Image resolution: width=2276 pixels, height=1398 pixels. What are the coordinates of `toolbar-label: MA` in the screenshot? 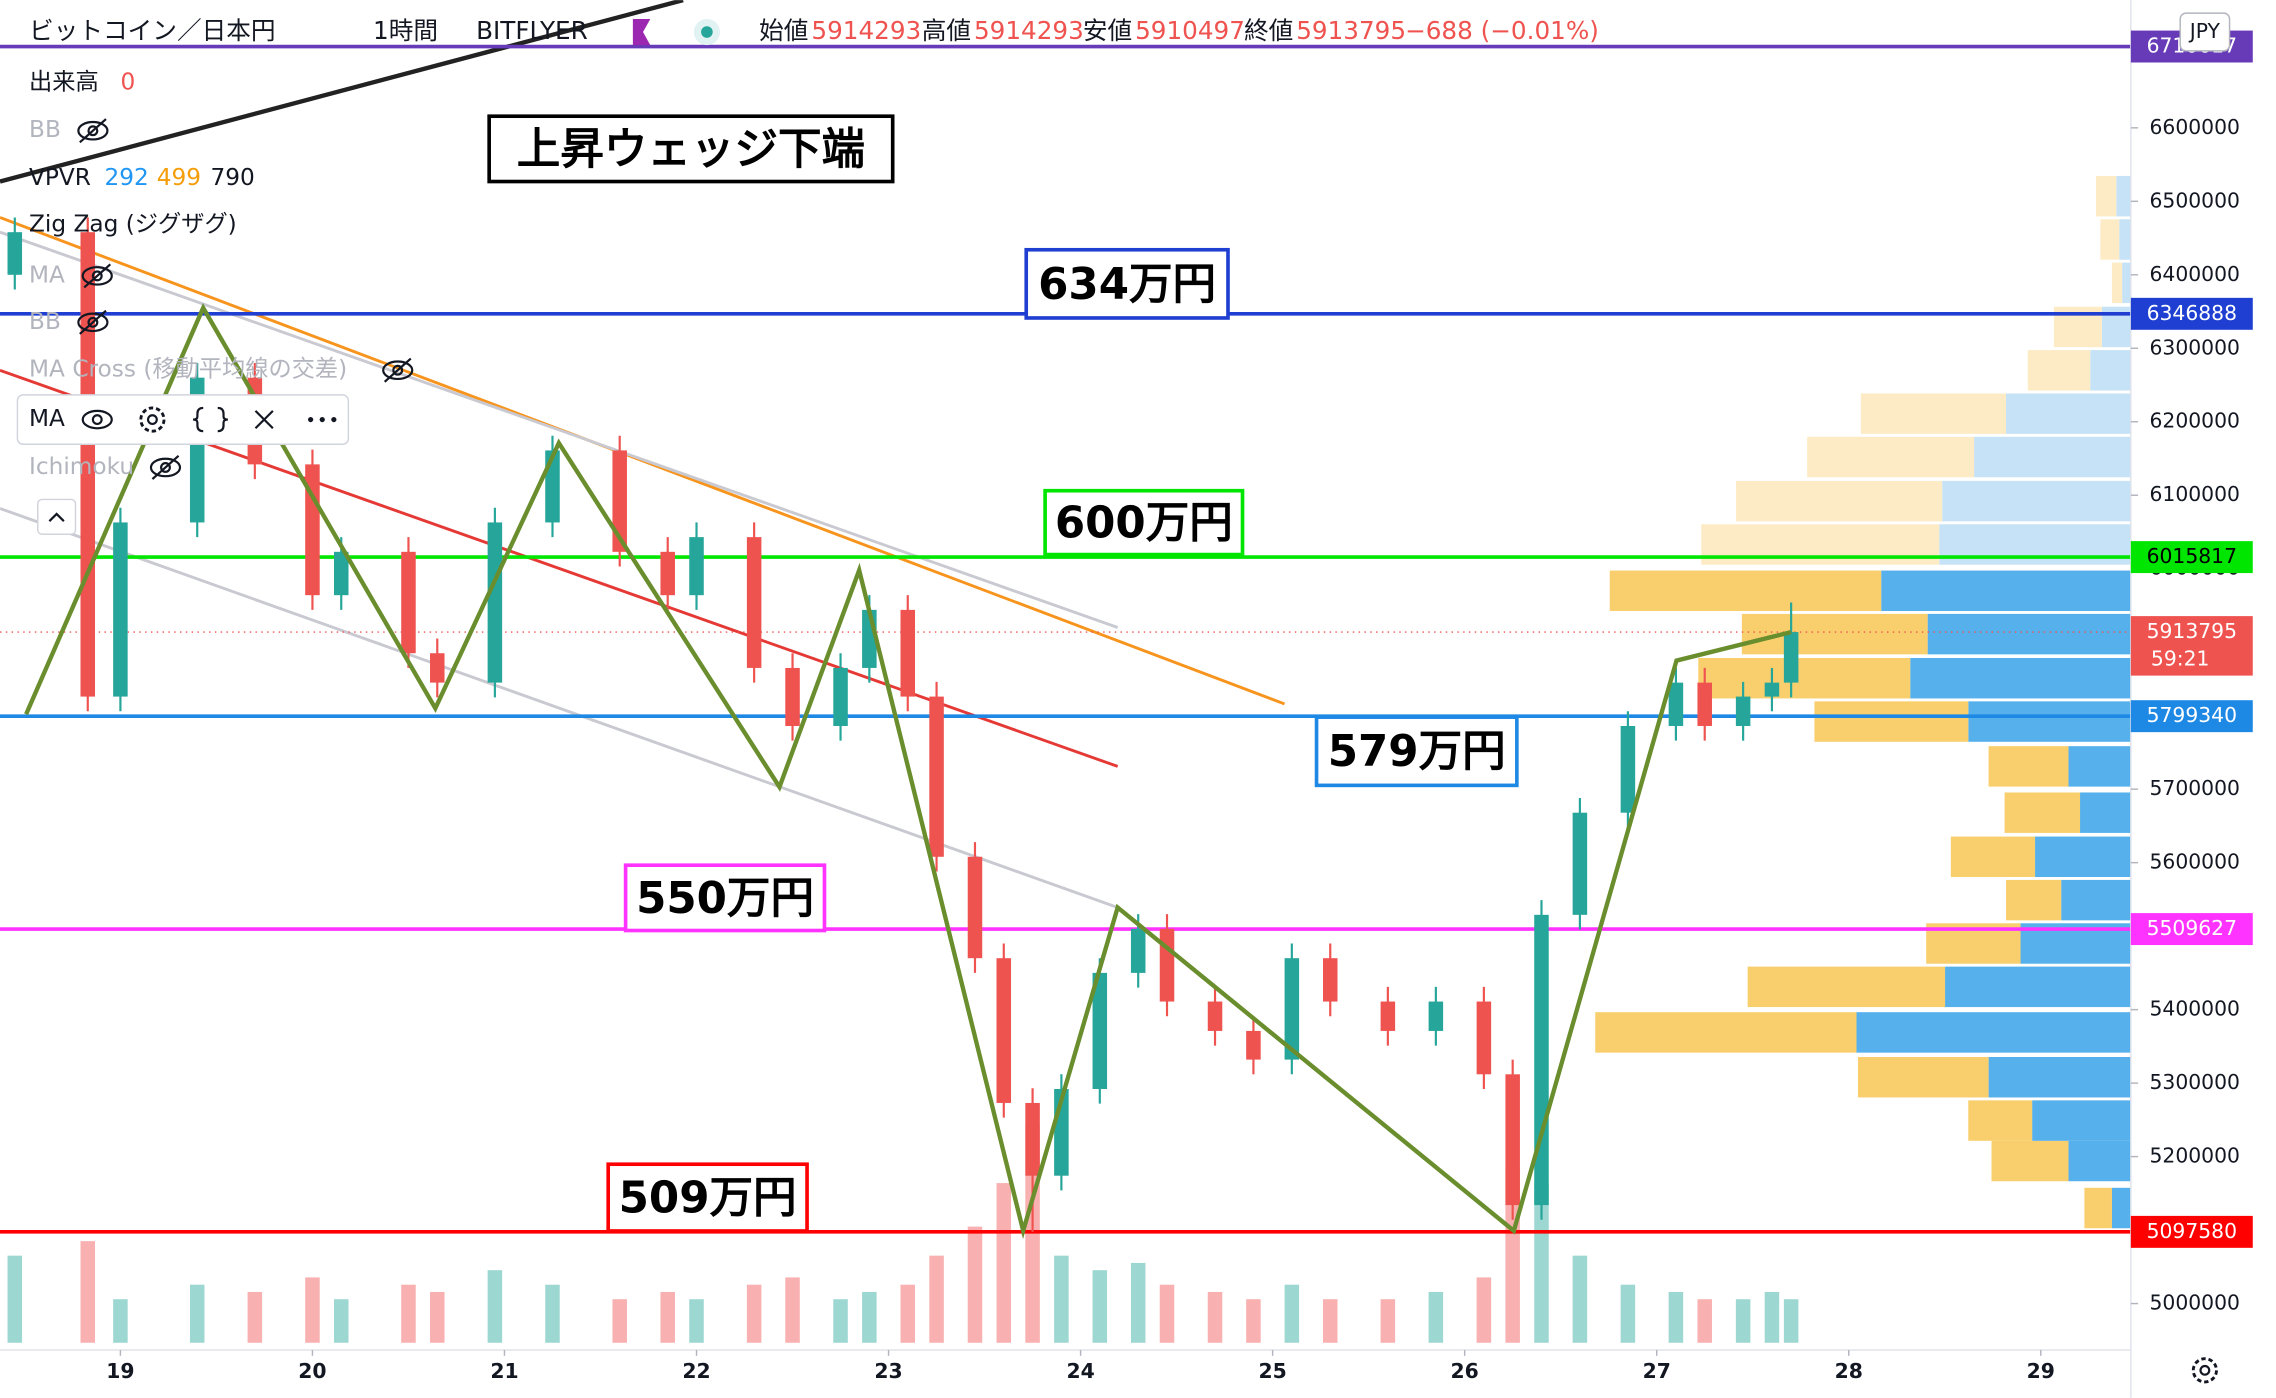 It's located at (47, 418).